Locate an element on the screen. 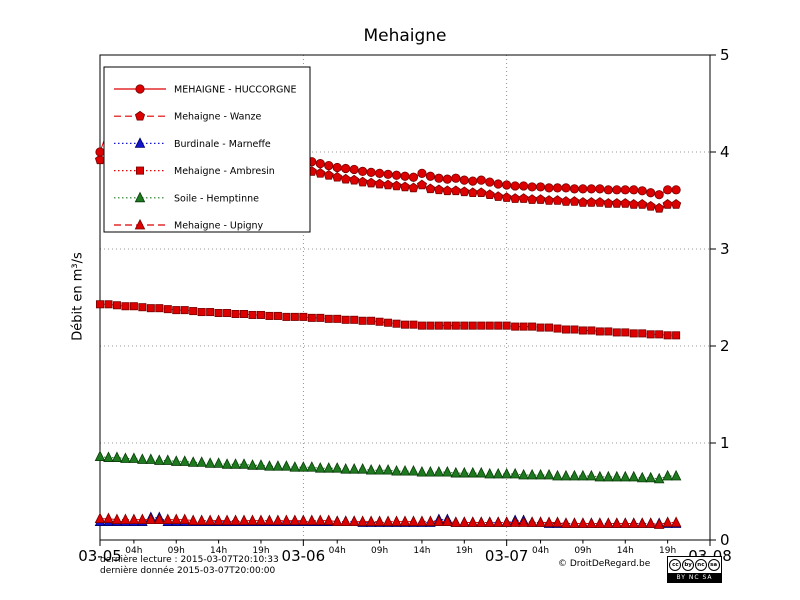 The width and height of the screenshot is (800, 600). copyright-text: © DroitDeRegard.be is located at coordinates (604, 564).